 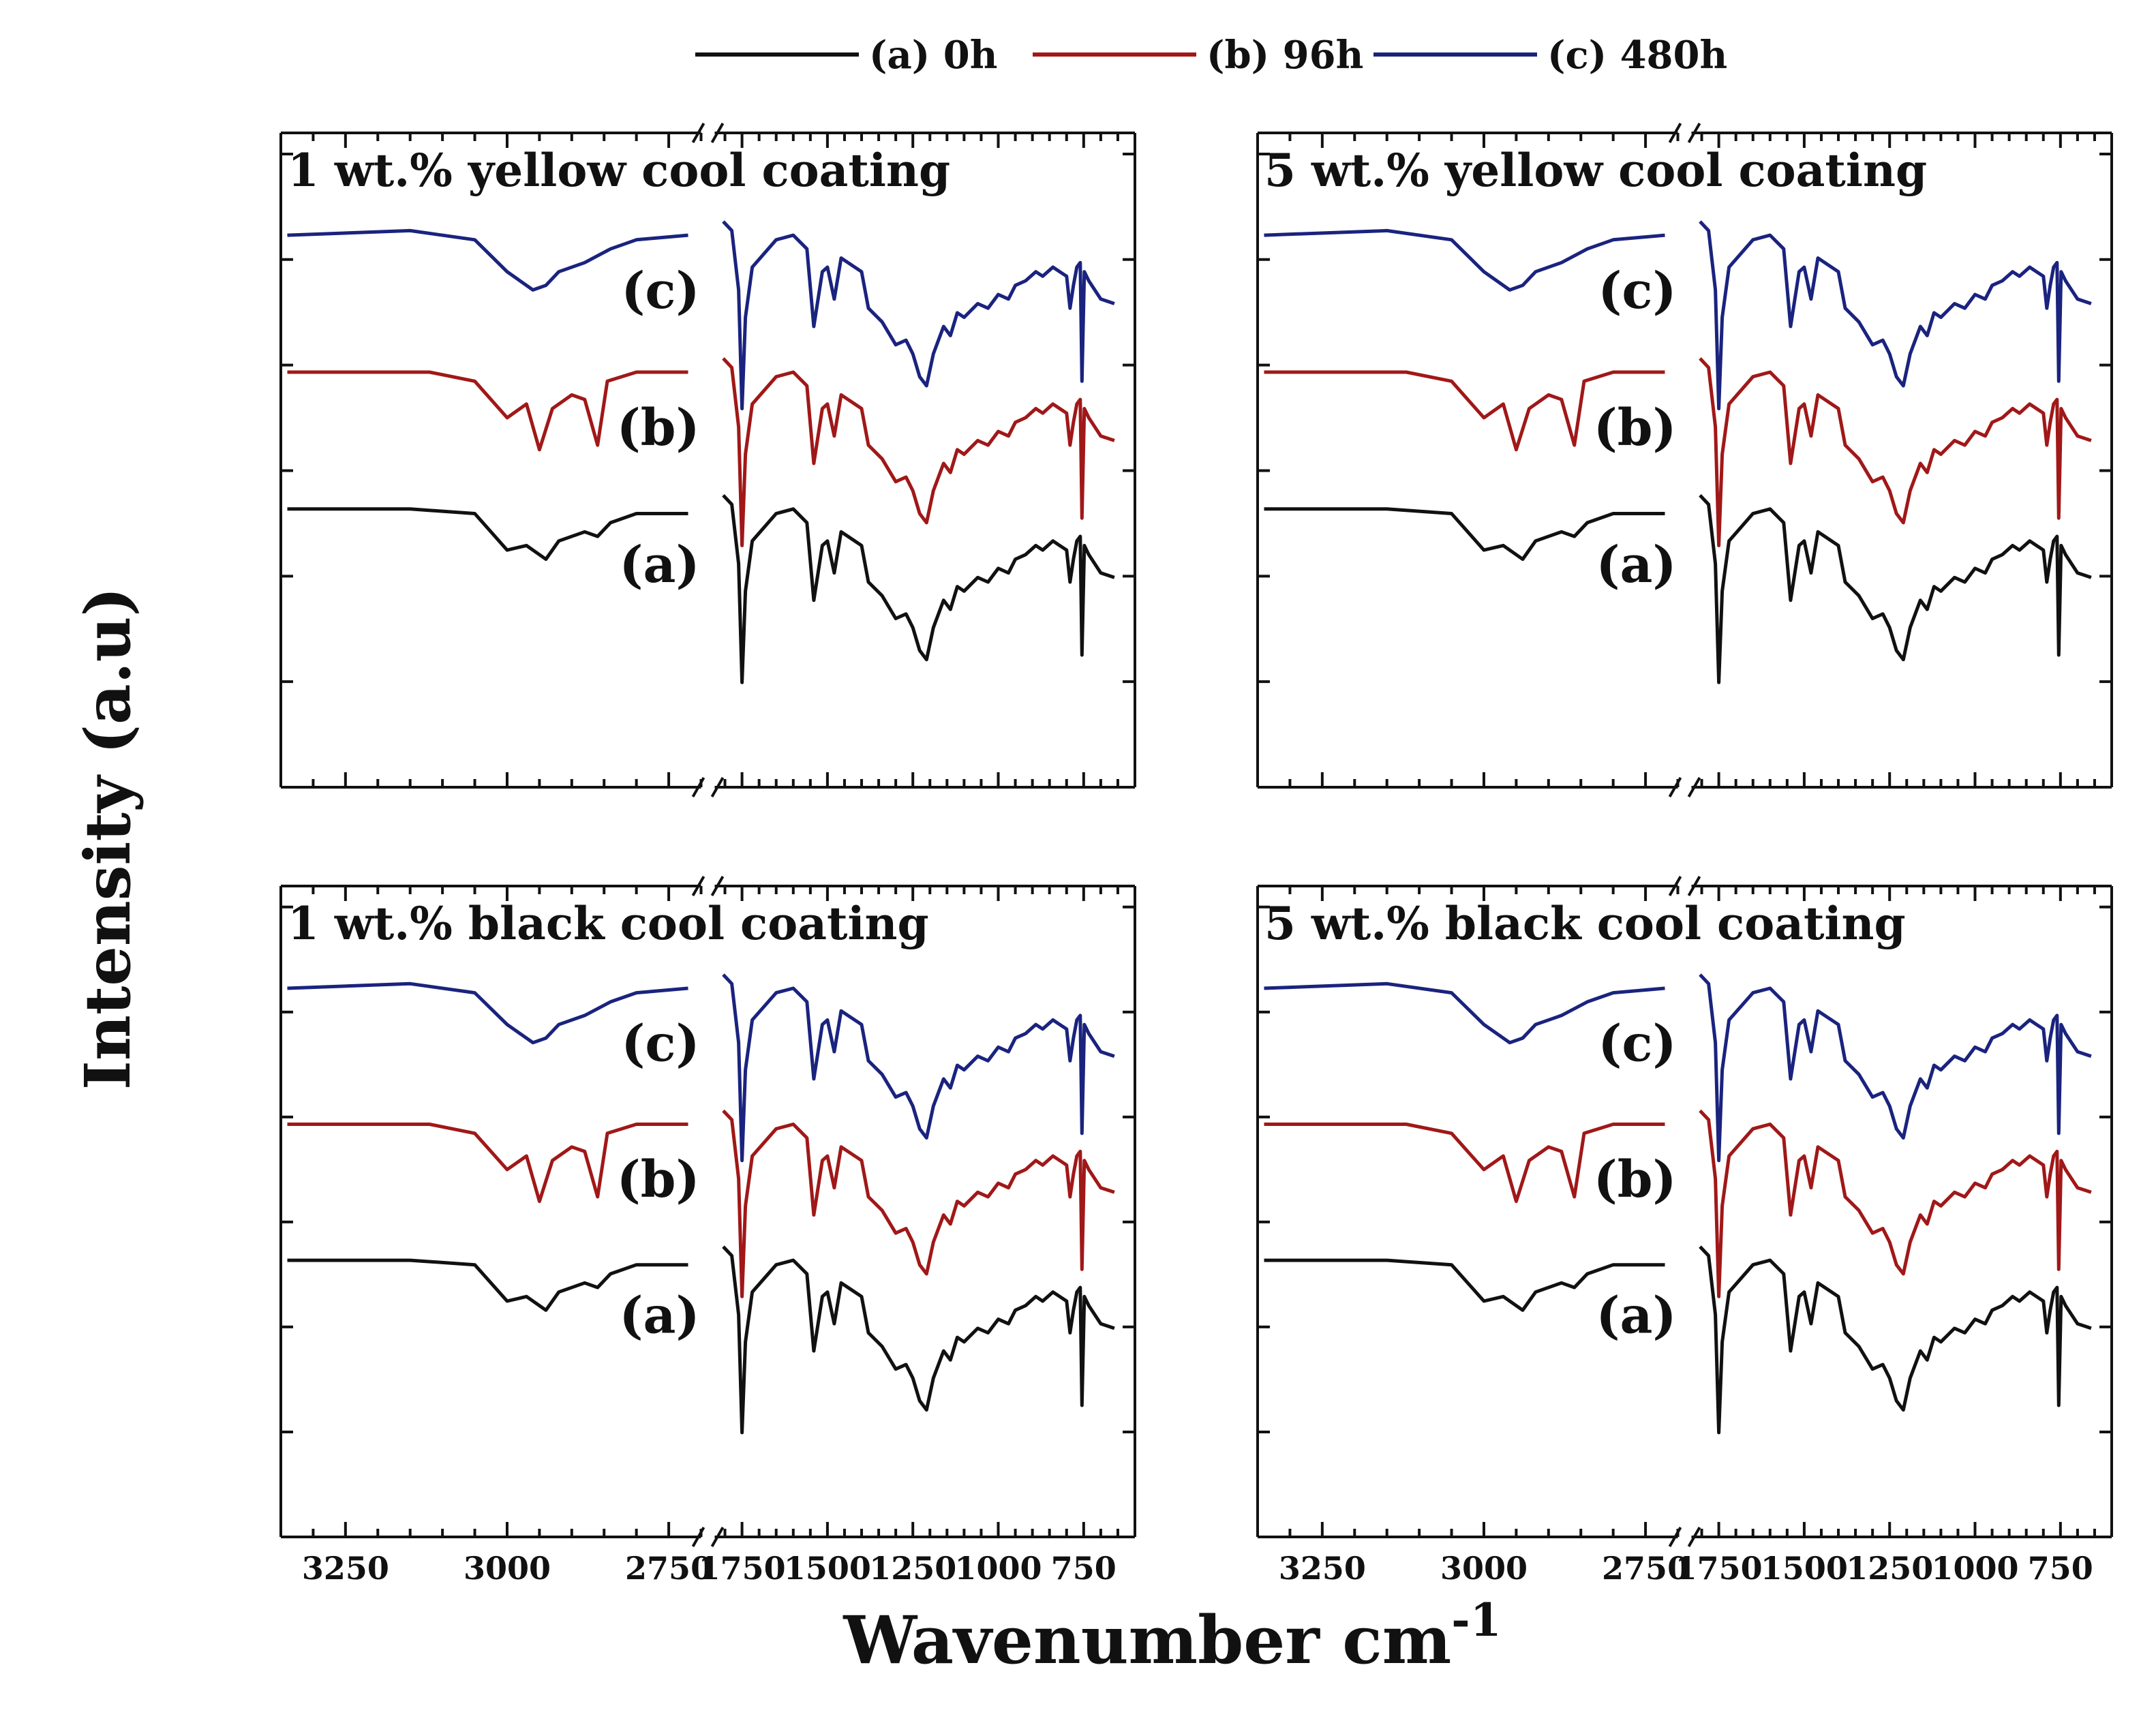 I want to click on legend: (a) 0h (b) 96h (c) 480h, so click(x=1211, y=55).